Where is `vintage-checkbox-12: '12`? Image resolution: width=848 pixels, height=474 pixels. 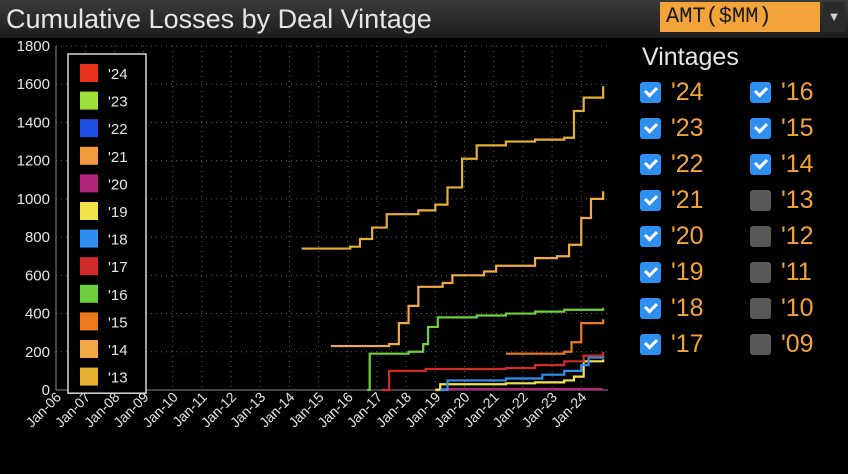 vintage-checkbox-12: '12 is located at coordinates (782, 236).